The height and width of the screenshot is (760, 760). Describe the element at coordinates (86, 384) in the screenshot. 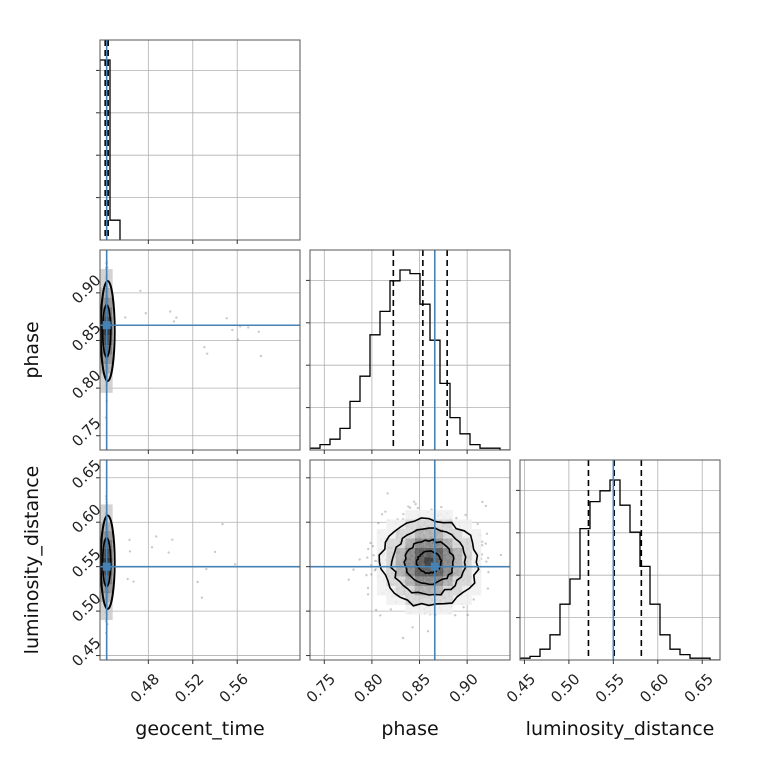

I see `density-geocent_time-vs-phase-ytick-label-1: 0.80` at that location.